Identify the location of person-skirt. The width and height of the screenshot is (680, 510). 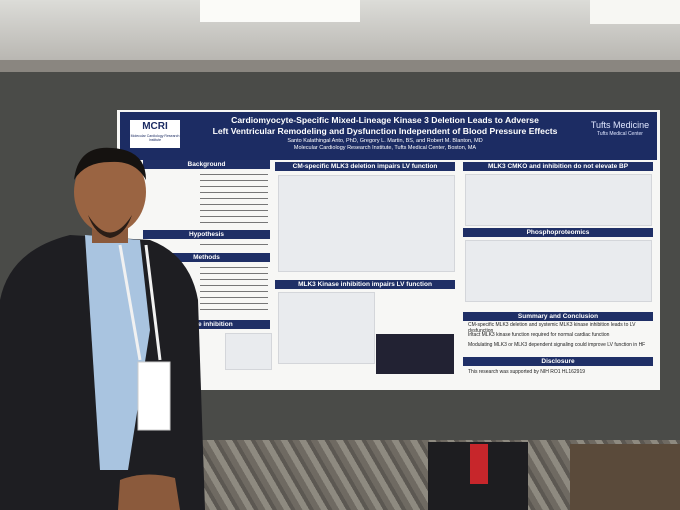
(625, 477).